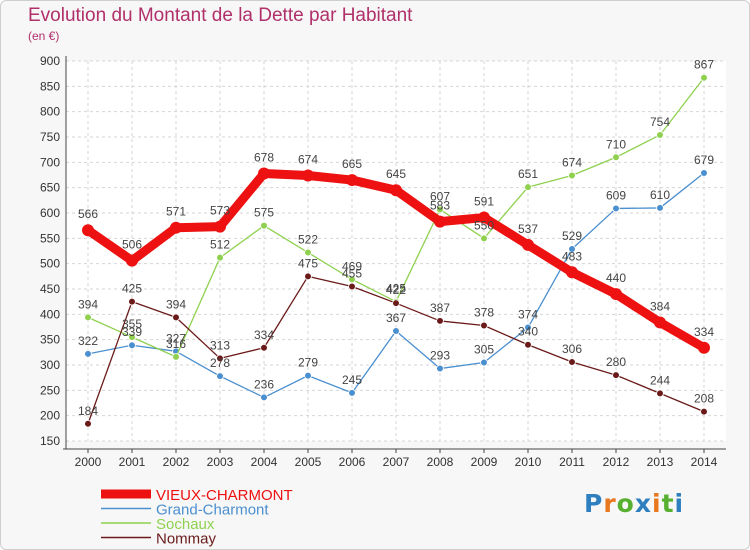 The width and height of the screenshot is (750, 550). I want to click on data-label-sochaux: 710, so click(616, 144).